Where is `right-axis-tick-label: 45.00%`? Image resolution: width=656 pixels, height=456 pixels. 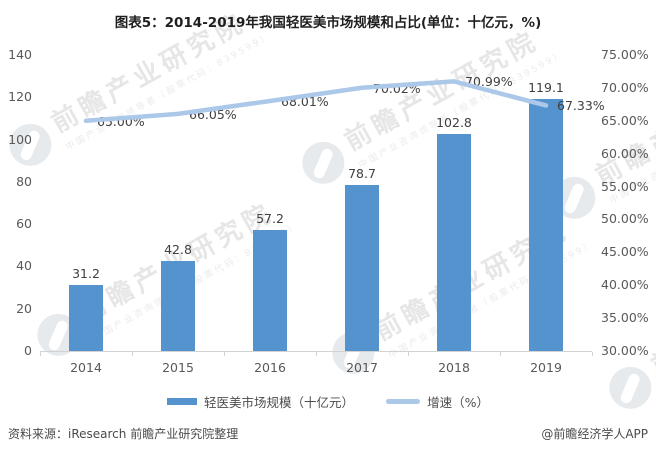
right-axis-tick-label: 45.00% is located at coordinates (625, 252).